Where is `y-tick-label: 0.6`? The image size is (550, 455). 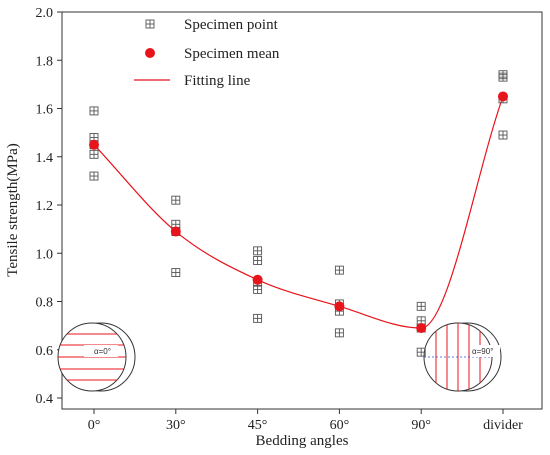 y-tick-label: 0.6 is located at coordinates (45, 351).